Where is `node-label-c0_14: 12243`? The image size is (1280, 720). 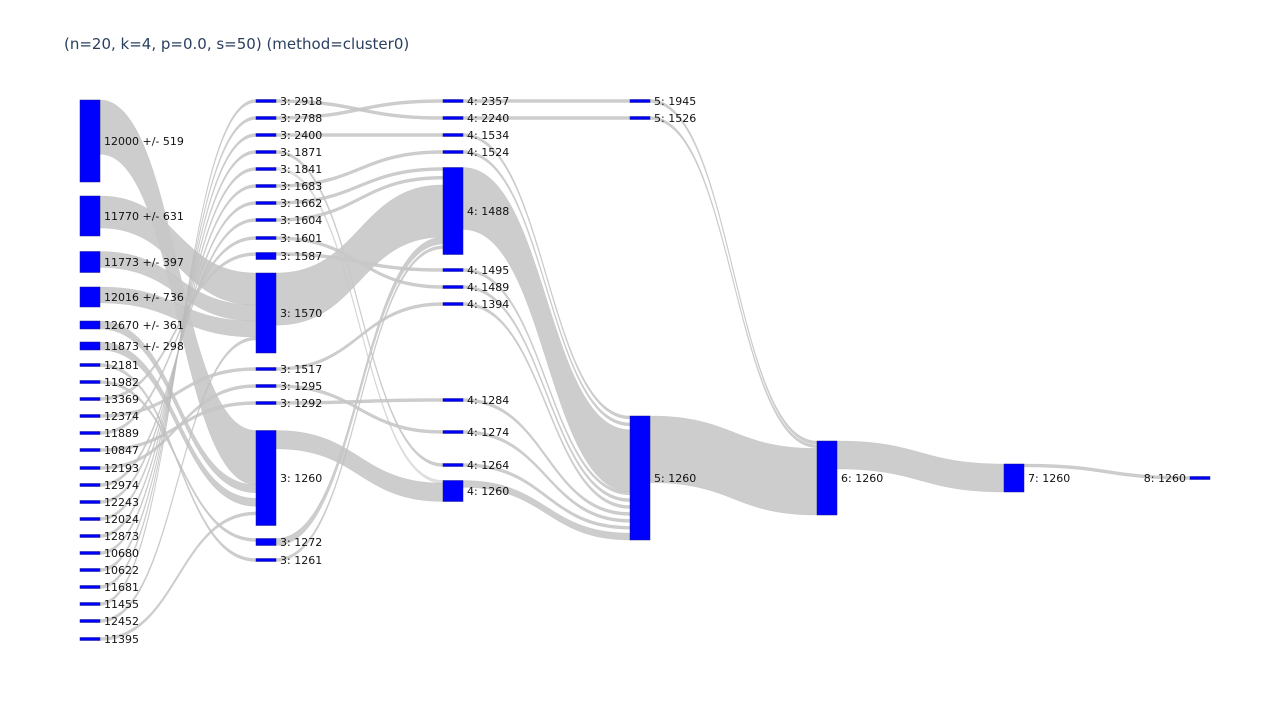
node-label-c0_14: 12243 is located at coordinates (121, 502).